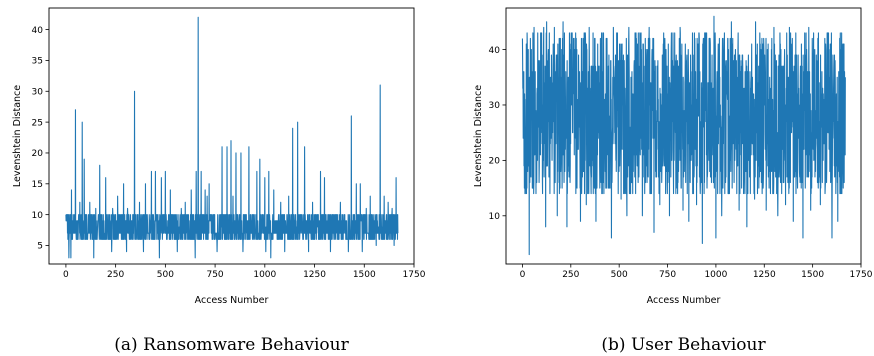 This screenshot has height=356, width=874. Describe the element at coordinates (17, 136) in the screenshot. I see `y-axis-label-a: Levenshtein Distance` at that location.